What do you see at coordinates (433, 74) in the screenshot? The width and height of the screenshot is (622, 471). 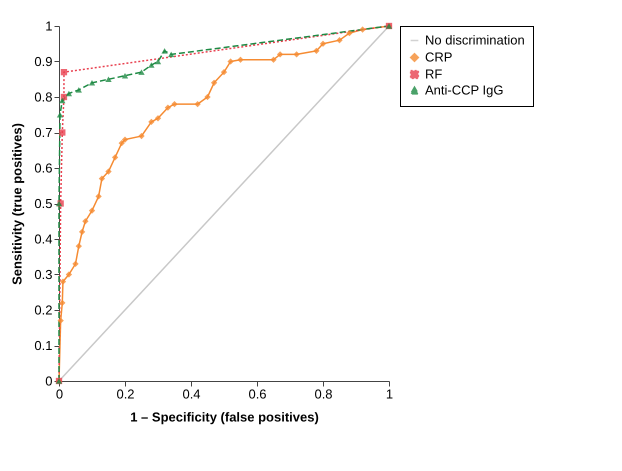 I see `legend-label: RF` at bounding box center [433, 74].